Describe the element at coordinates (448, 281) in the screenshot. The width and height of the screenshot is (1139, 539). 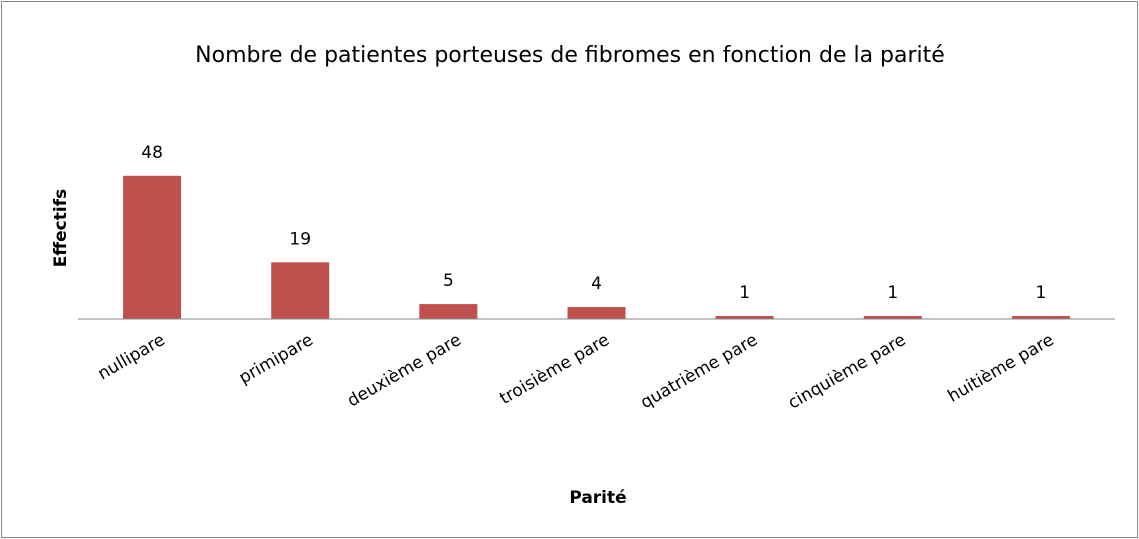
I see `data-label: 5` at that location.